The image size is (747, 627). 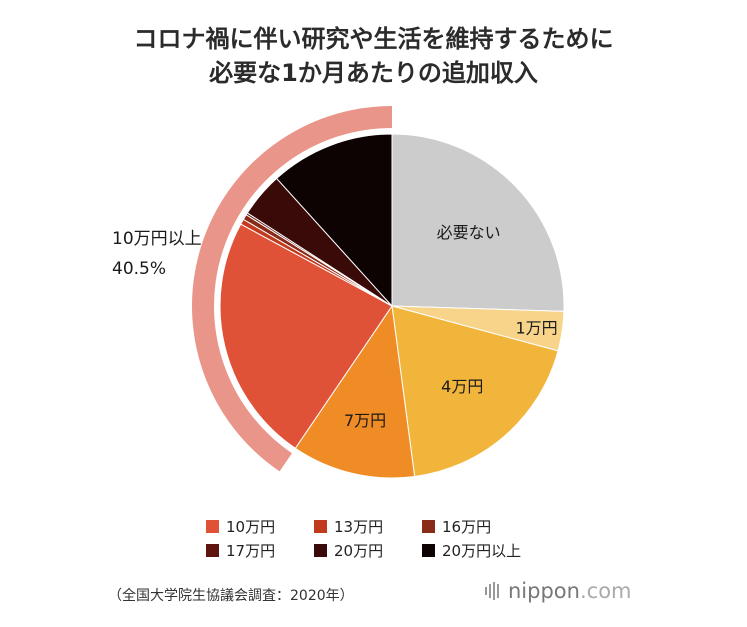 I want to click on slice-label: 4万円, so click(x=462, y=386).